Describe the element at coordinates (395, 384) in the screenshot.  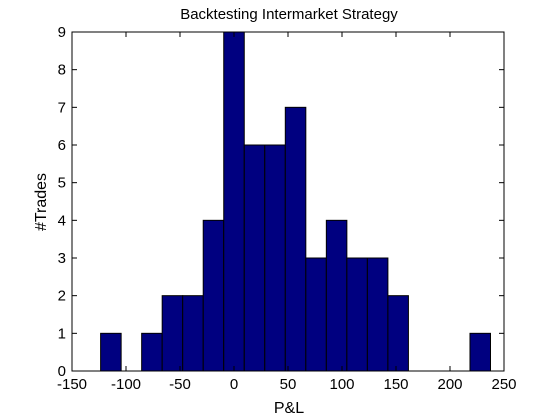
I see `x-tick-label: 150` at that location.